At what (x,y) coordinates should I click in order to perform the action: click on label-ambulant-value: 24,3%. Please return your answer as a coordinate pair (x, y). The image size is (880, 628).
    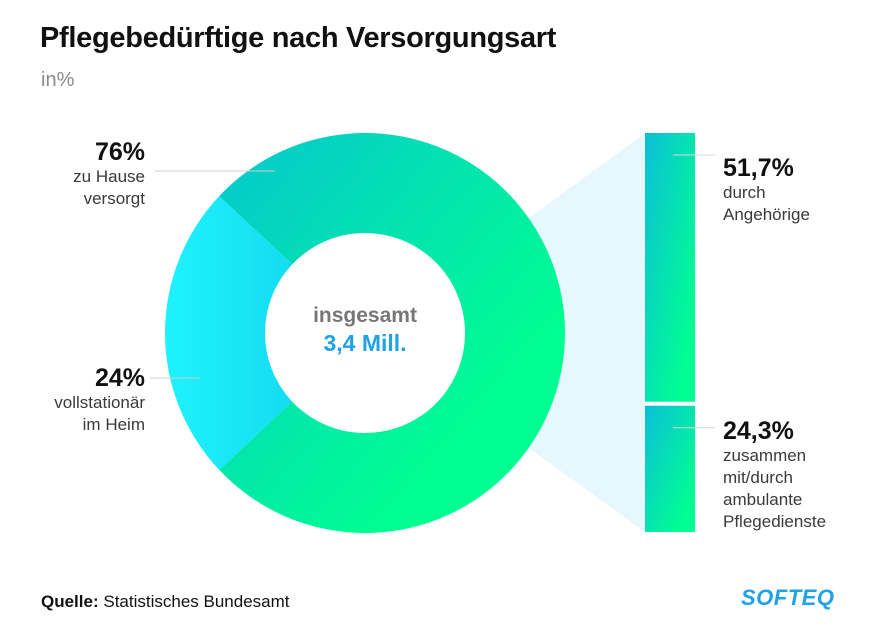
    Looking at the image, I should click on (758, 431).